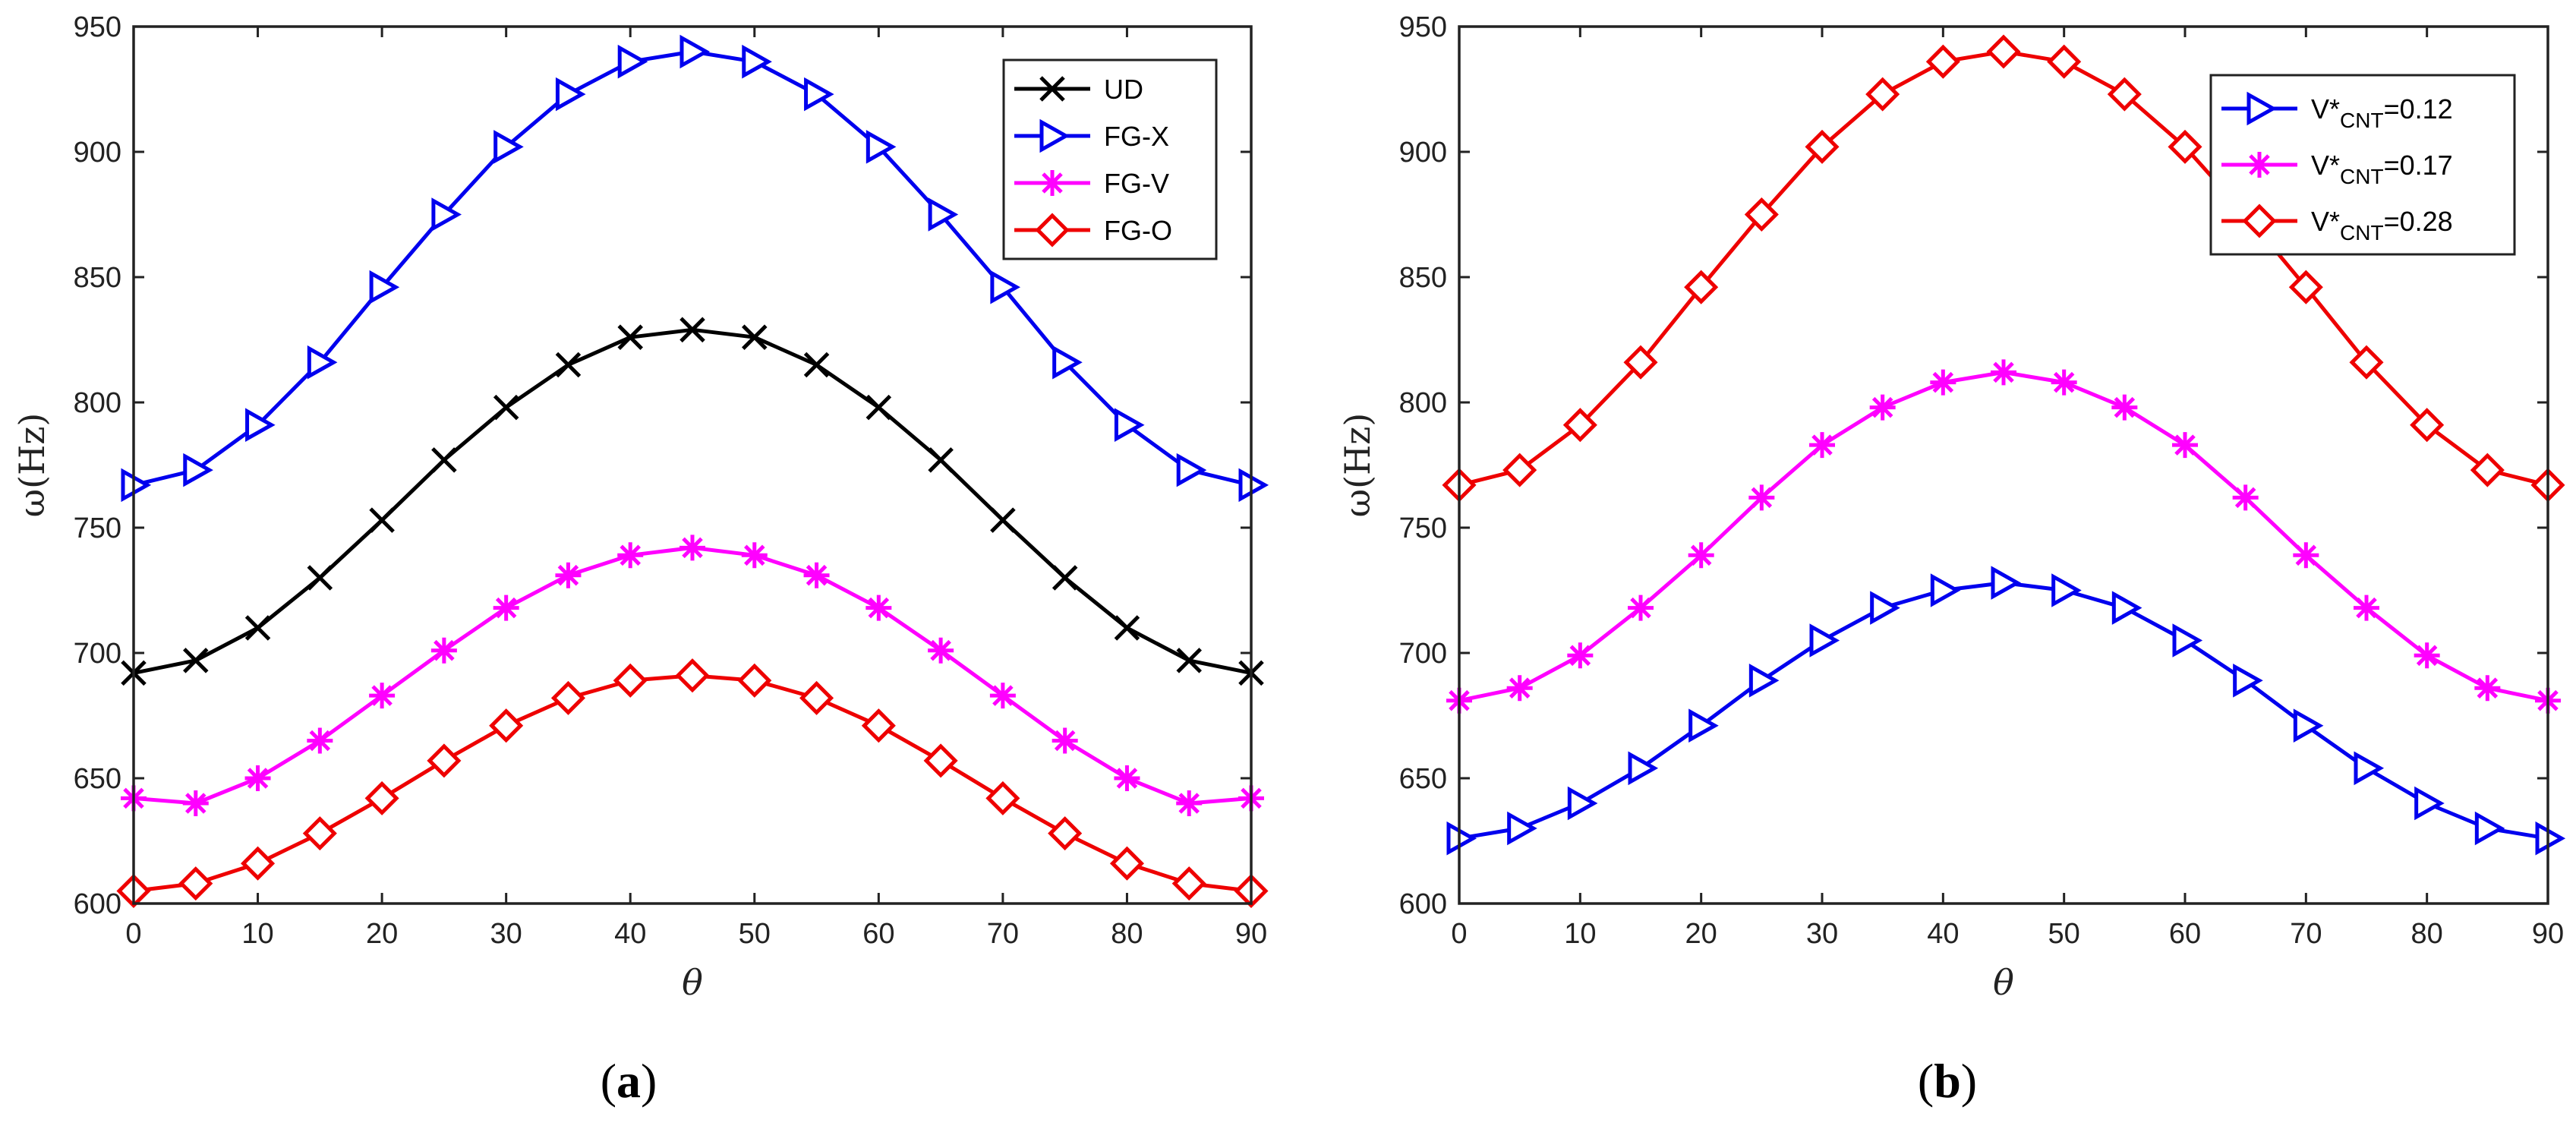 The width and height of the screenshot is (2576, 1148). I want to click on chart-caption: (b), so click(1947, 1081).